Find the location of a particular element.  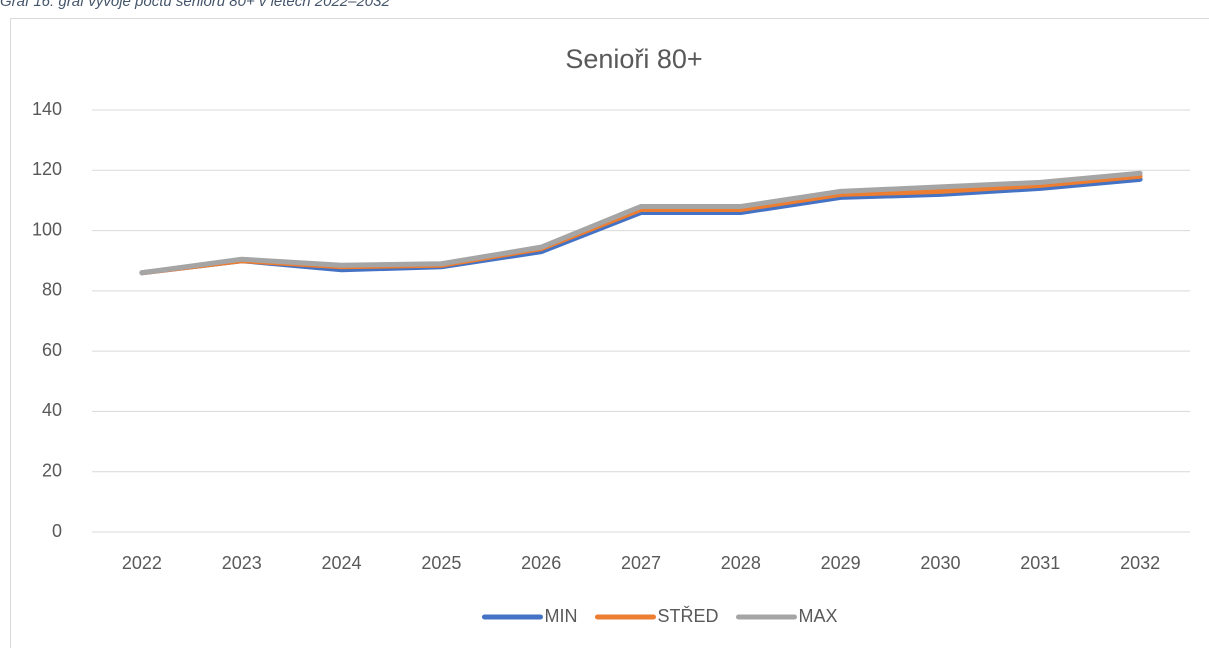

x-tick-label: 2029 is located at coordinates (841, 563).